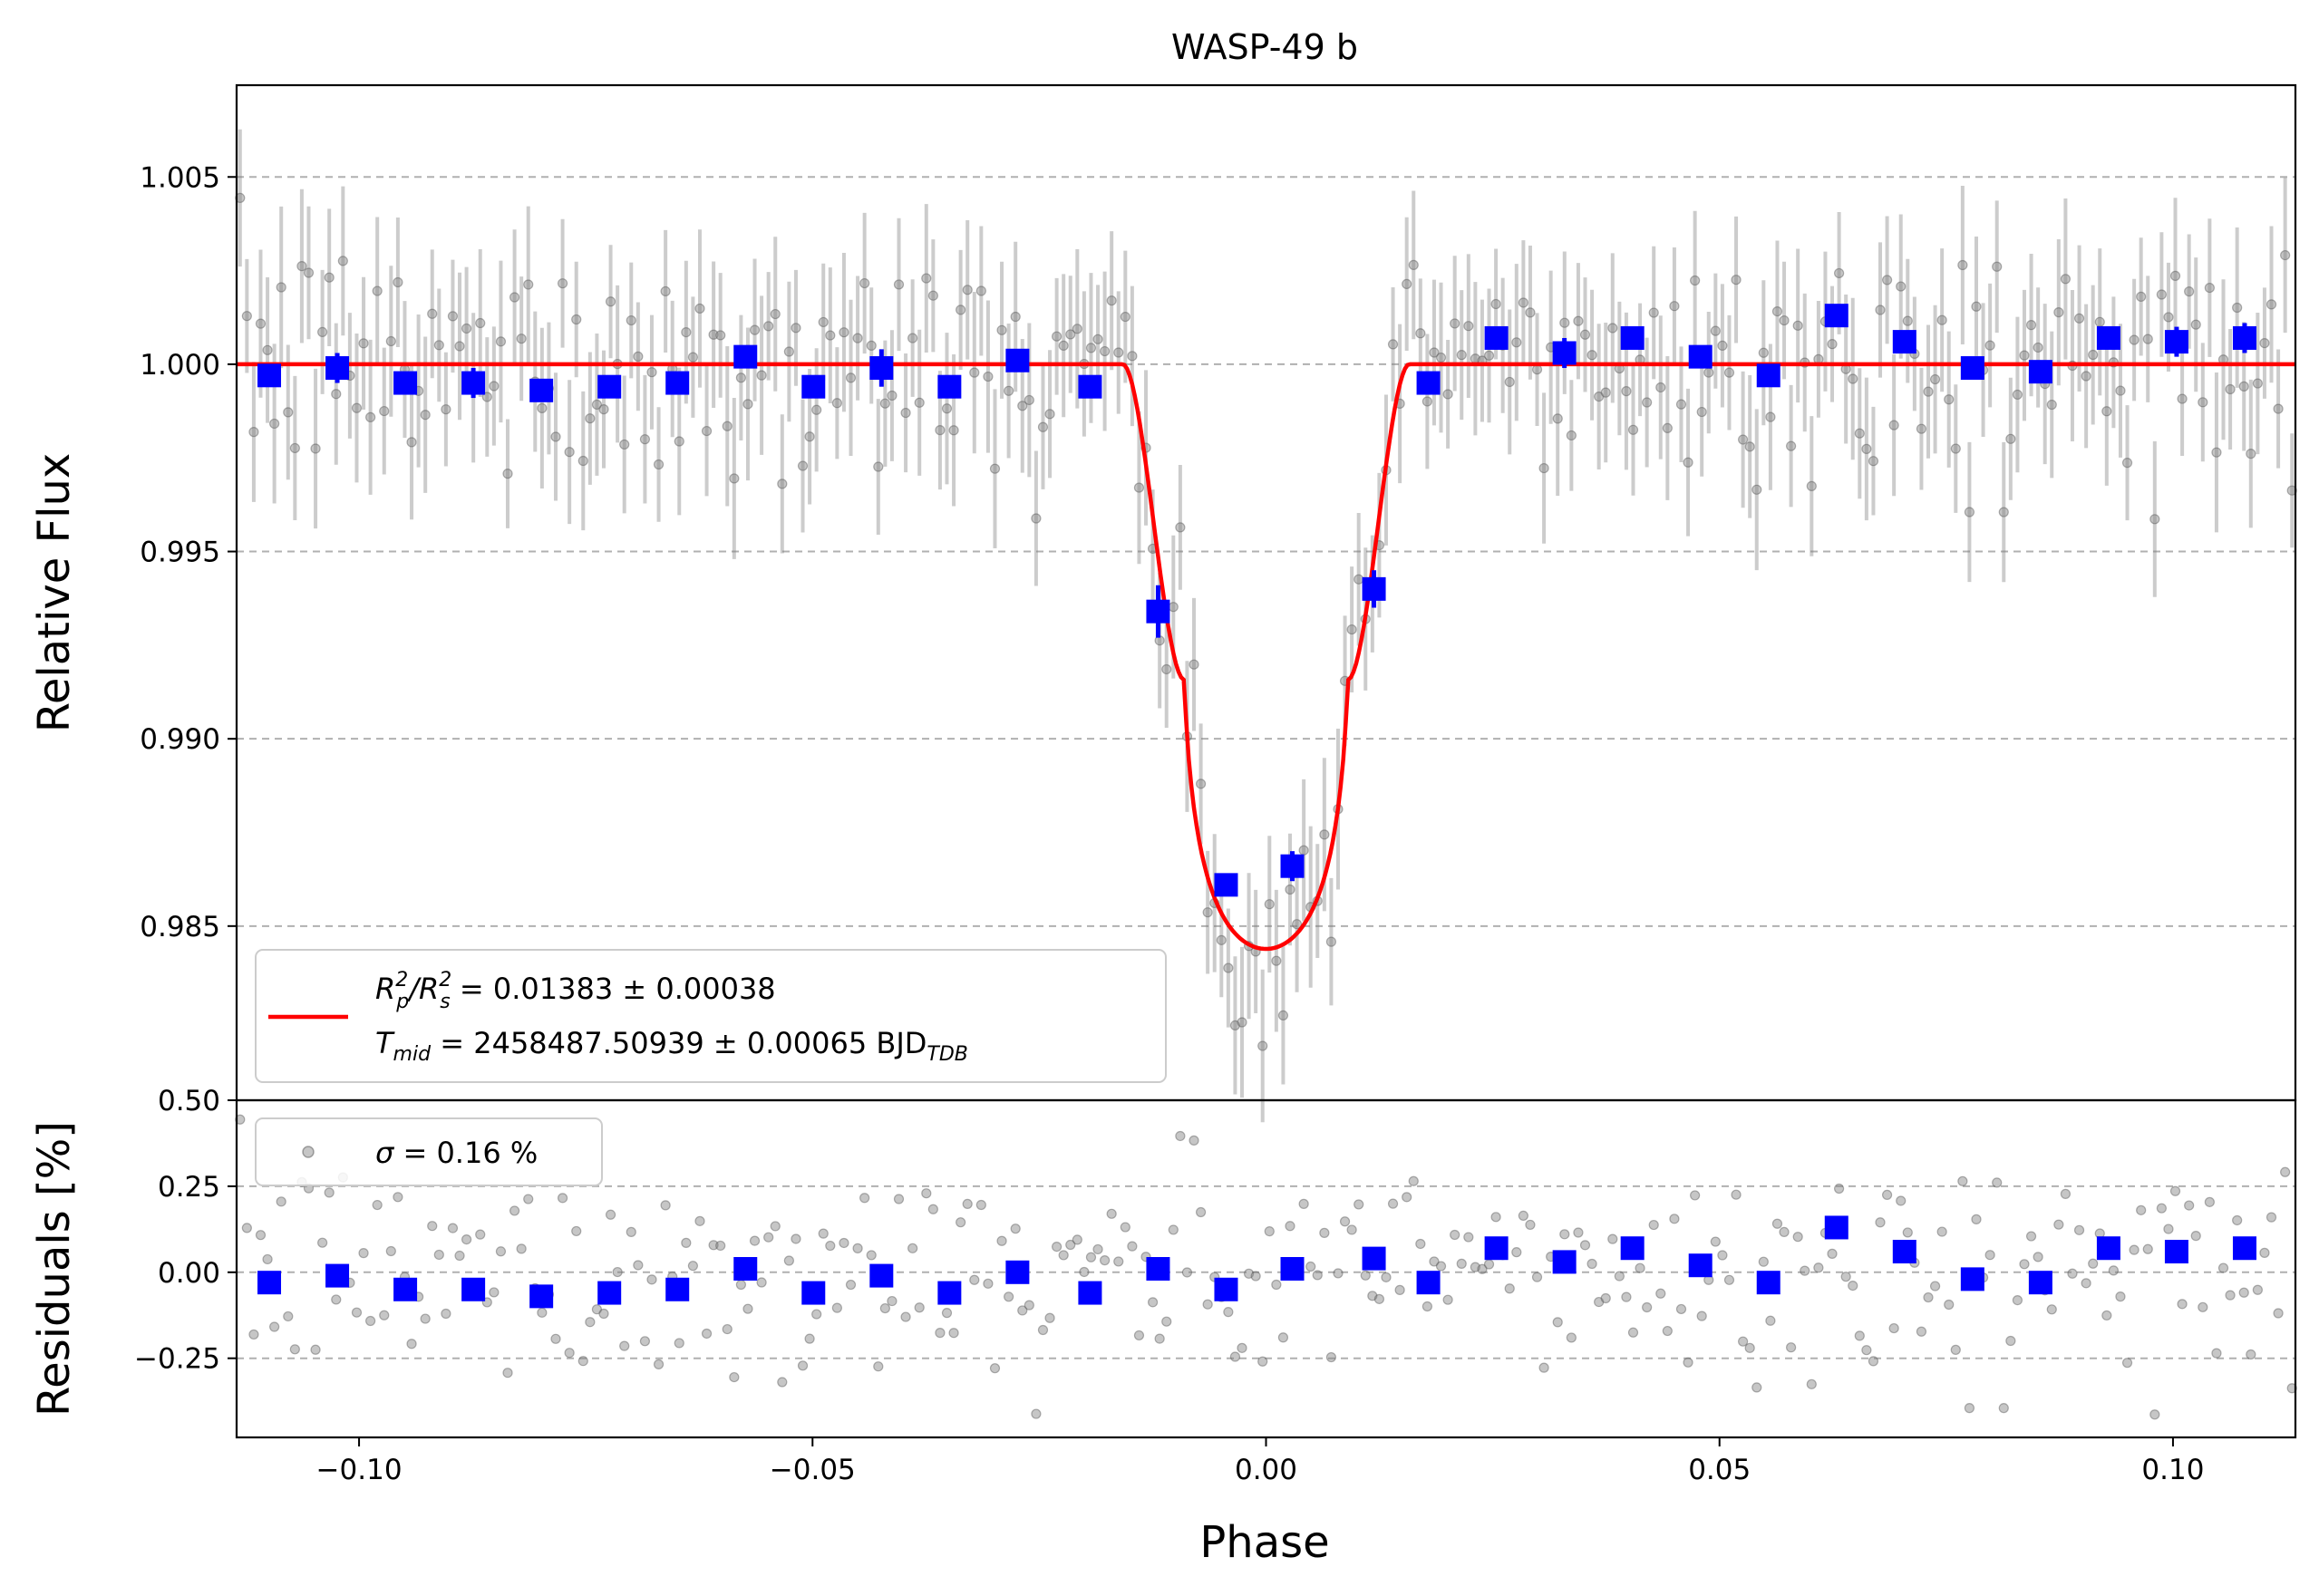 Image resolution: width=2319 pixels, height=1596 pixels. I want to click on flux-y-tick-label: 1.005, so click(180, 177).